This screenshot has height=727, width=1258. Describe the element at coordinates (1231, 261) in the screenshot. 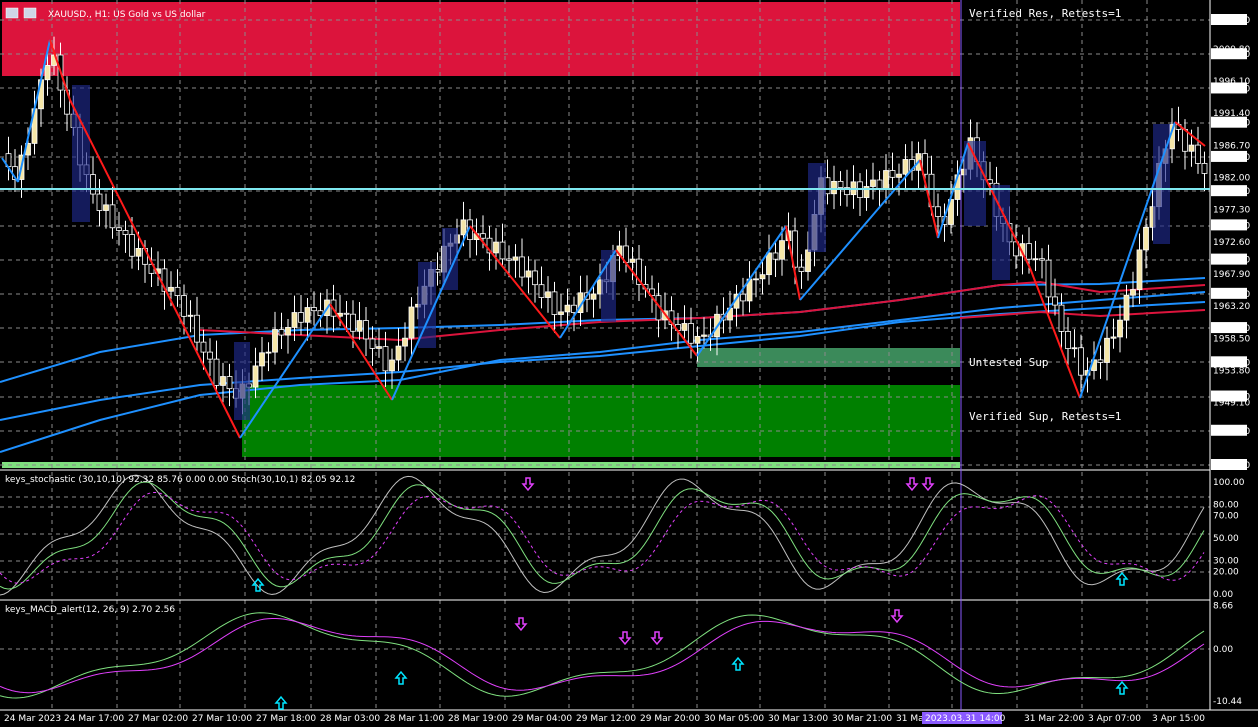

I see `price-tick-label: 1970.00` at that location.